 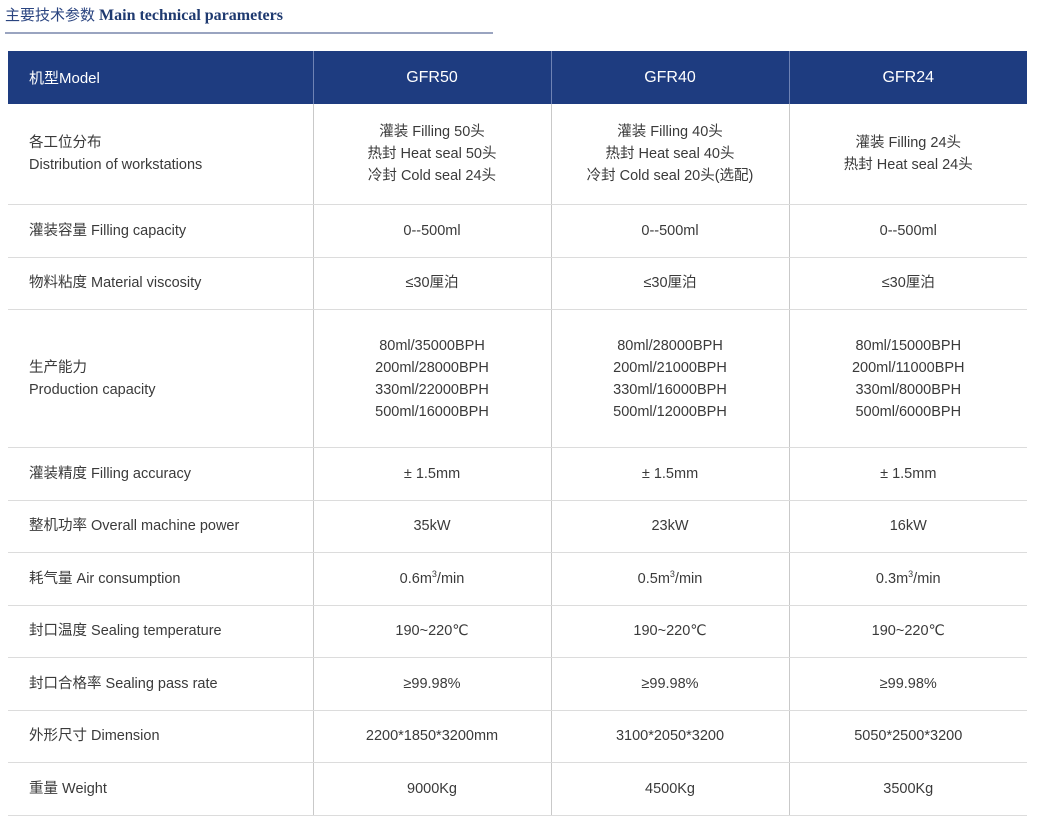 I want to click on value-cell-gfr50: 190~220℃, so click(x=431, y=631).